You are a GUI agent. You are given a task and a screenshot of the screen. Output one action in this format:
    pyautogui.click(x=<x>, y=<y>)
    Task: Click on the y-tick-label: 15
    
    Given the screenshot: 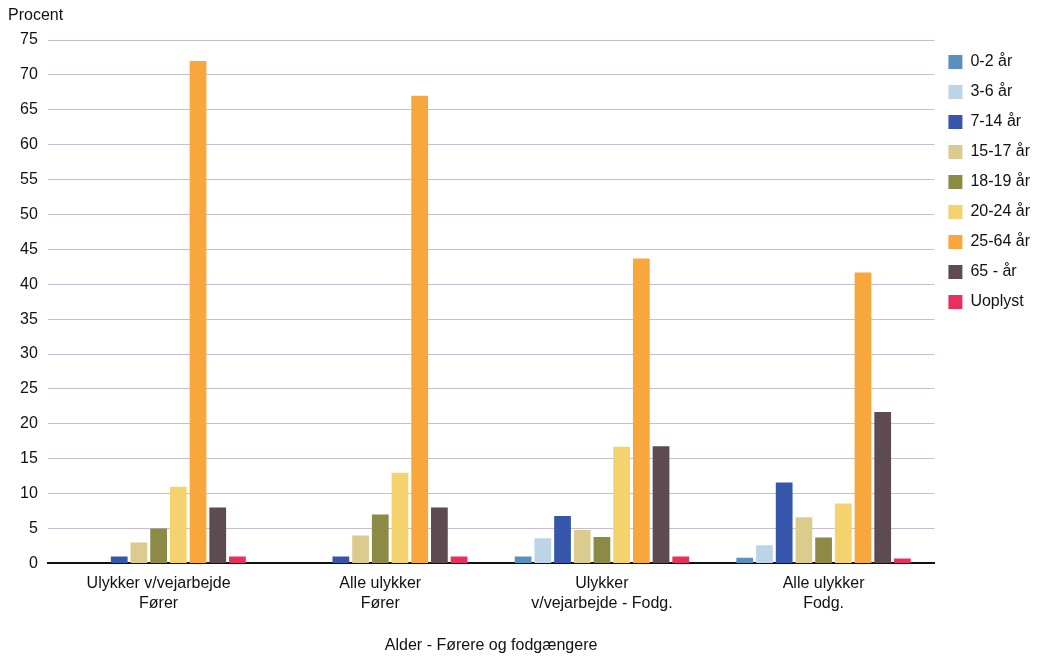 What is the action you would take?
    pyautogui.click(x=29, y=458)
    